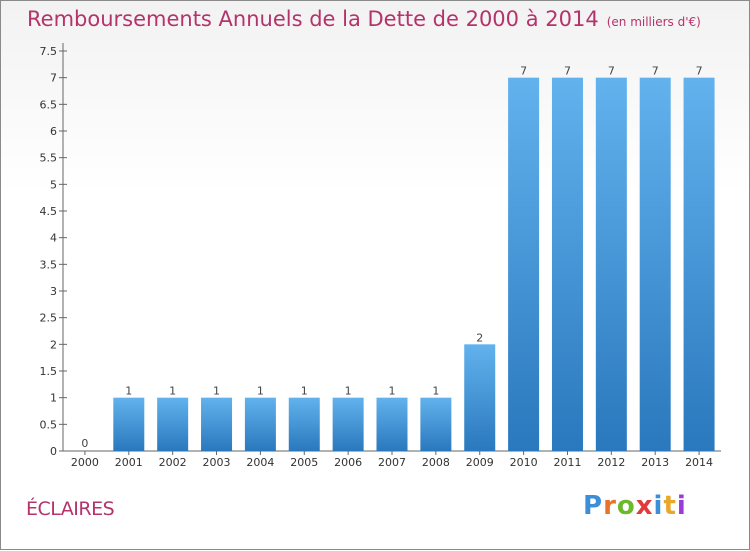  What do you see at coordinates (53, 398) in the screenshot?
I see `y-tick-label: 1` at bounding box center [53, 398].